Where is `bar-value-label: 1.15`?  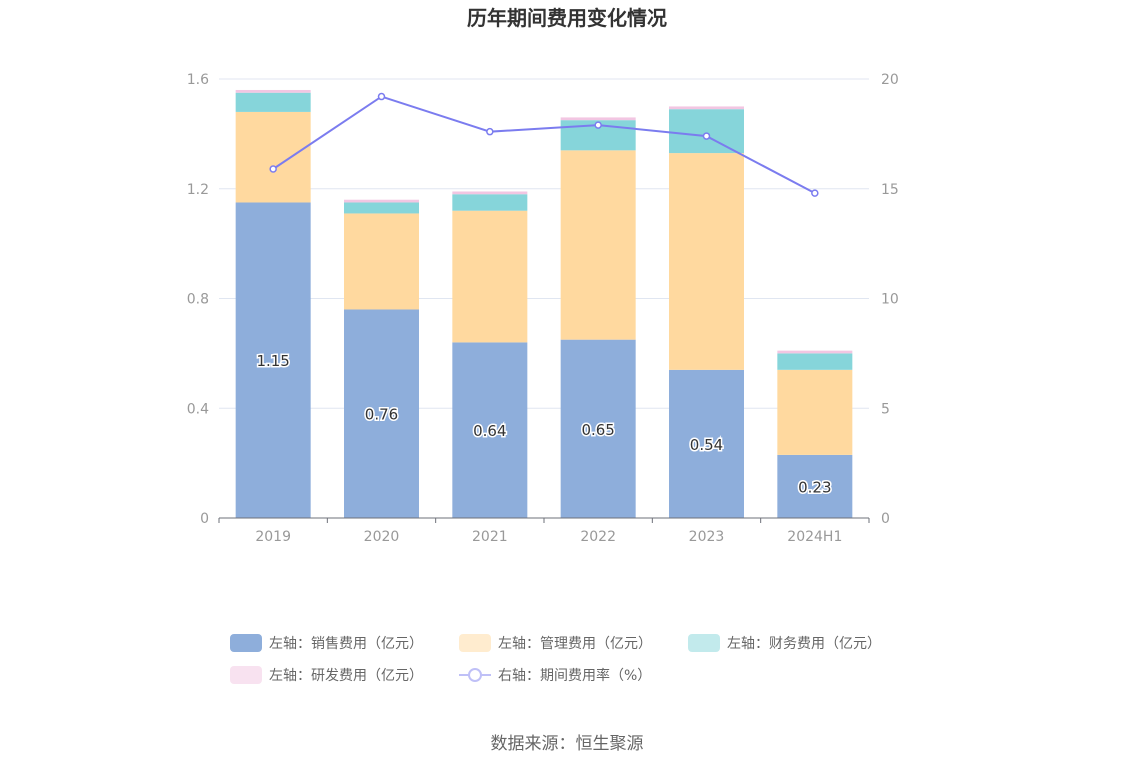 bar-value-label: 1.15 is located at coordinates (272, 361).